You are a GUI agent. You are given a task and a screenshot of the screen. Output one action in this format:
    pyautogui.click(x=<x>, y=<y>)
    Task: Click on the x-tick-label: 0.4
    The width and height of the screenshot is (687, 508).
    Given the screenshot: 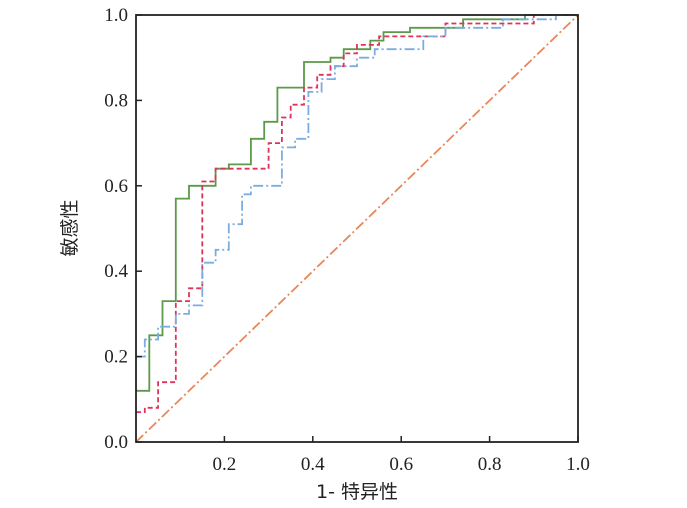 What is the action you would take?
    pyautogui.click(x=313, y=464)
    